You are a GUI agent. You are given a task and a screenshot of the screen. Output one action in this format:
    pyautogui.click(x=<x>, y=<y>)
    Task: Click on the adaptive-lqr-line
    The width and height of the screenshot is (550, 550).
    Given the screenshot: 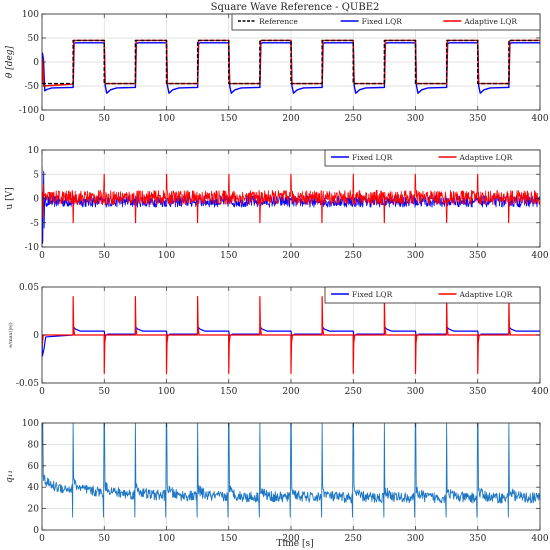 What is the action you would take?
    pyautogui.click(x=291, y=198)
    